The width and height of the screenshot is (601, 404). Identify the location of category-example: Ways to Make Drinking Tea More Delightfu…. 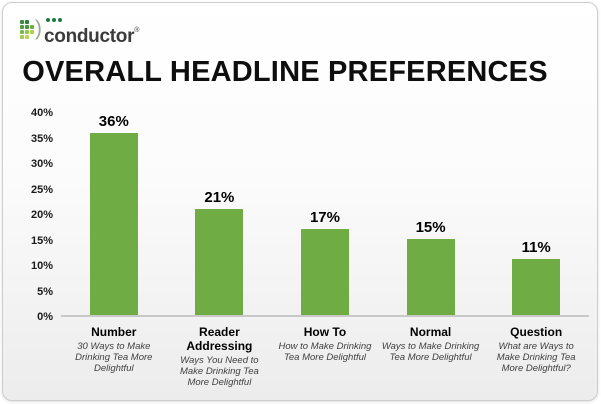
(430, 352).